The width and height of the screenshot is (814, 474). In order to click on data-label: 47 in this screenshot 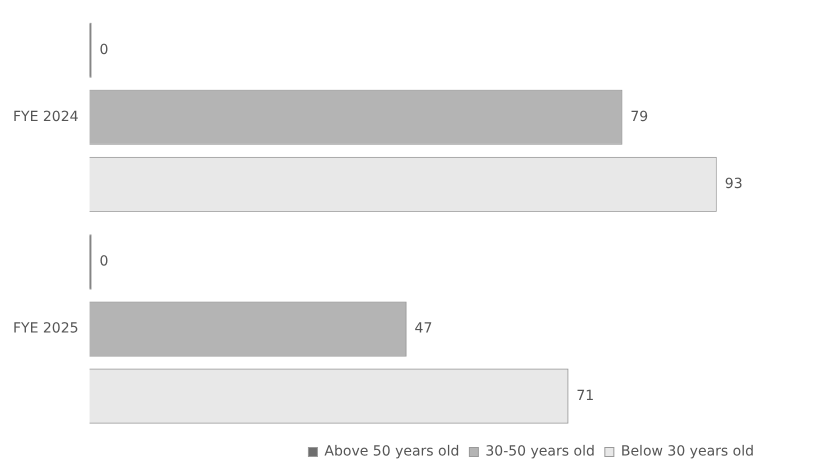, I will do `click(423, 328)`.